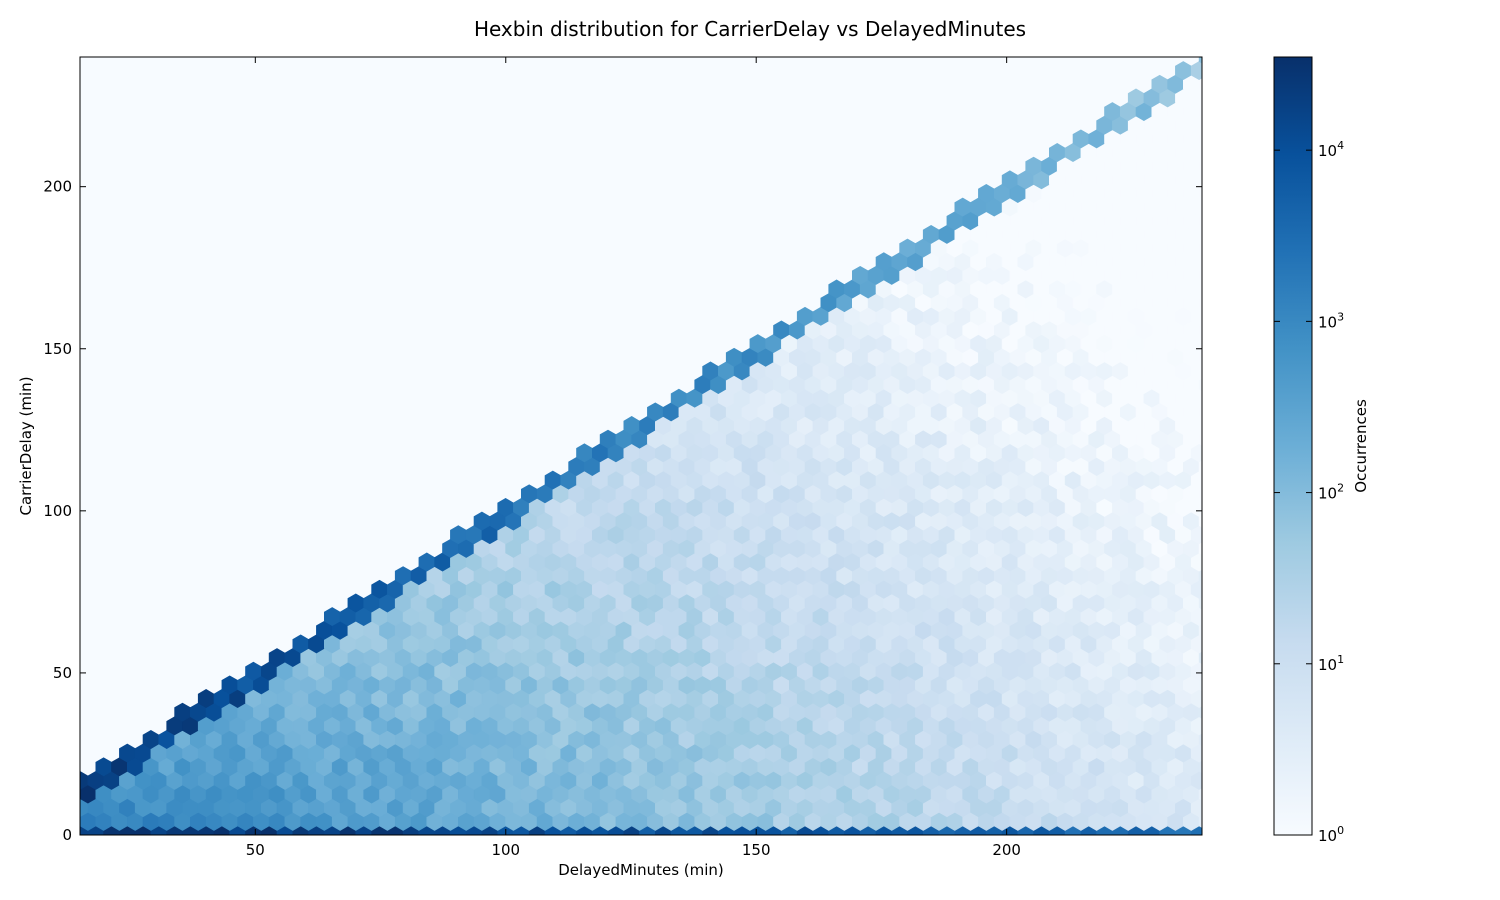 The image size is (1500, 900). I want to click on colorbar-ticks: 10⁰ 10¹ 10² 10³ 10⁴, so click(1309, 492).